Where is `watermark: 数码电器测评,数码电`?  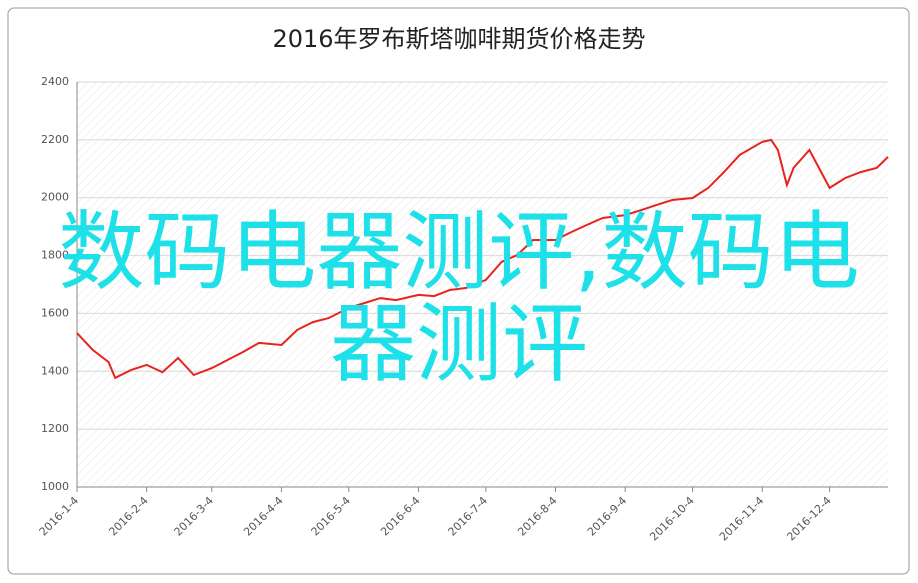 watermark: 数码电器测评,数码电 is located at coordinates (458, 252).